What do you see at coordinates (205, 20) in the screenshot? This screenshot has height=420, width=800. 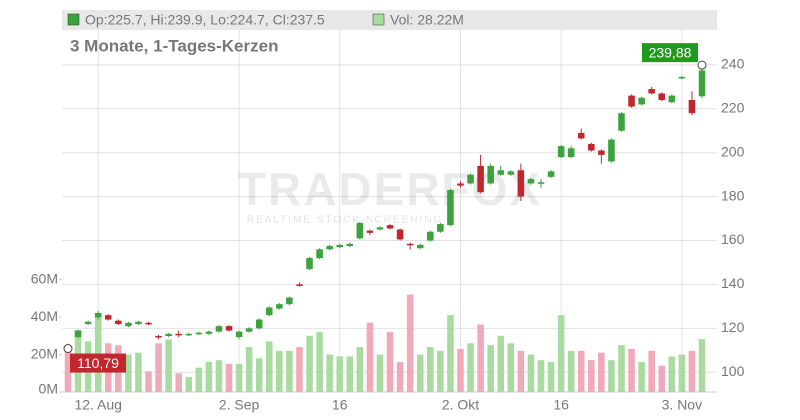 I see `ohlc-text: Op:225.7, Hi:239.9, Lo:224.7, Cl:237.5` at bounding box center [205, 20].